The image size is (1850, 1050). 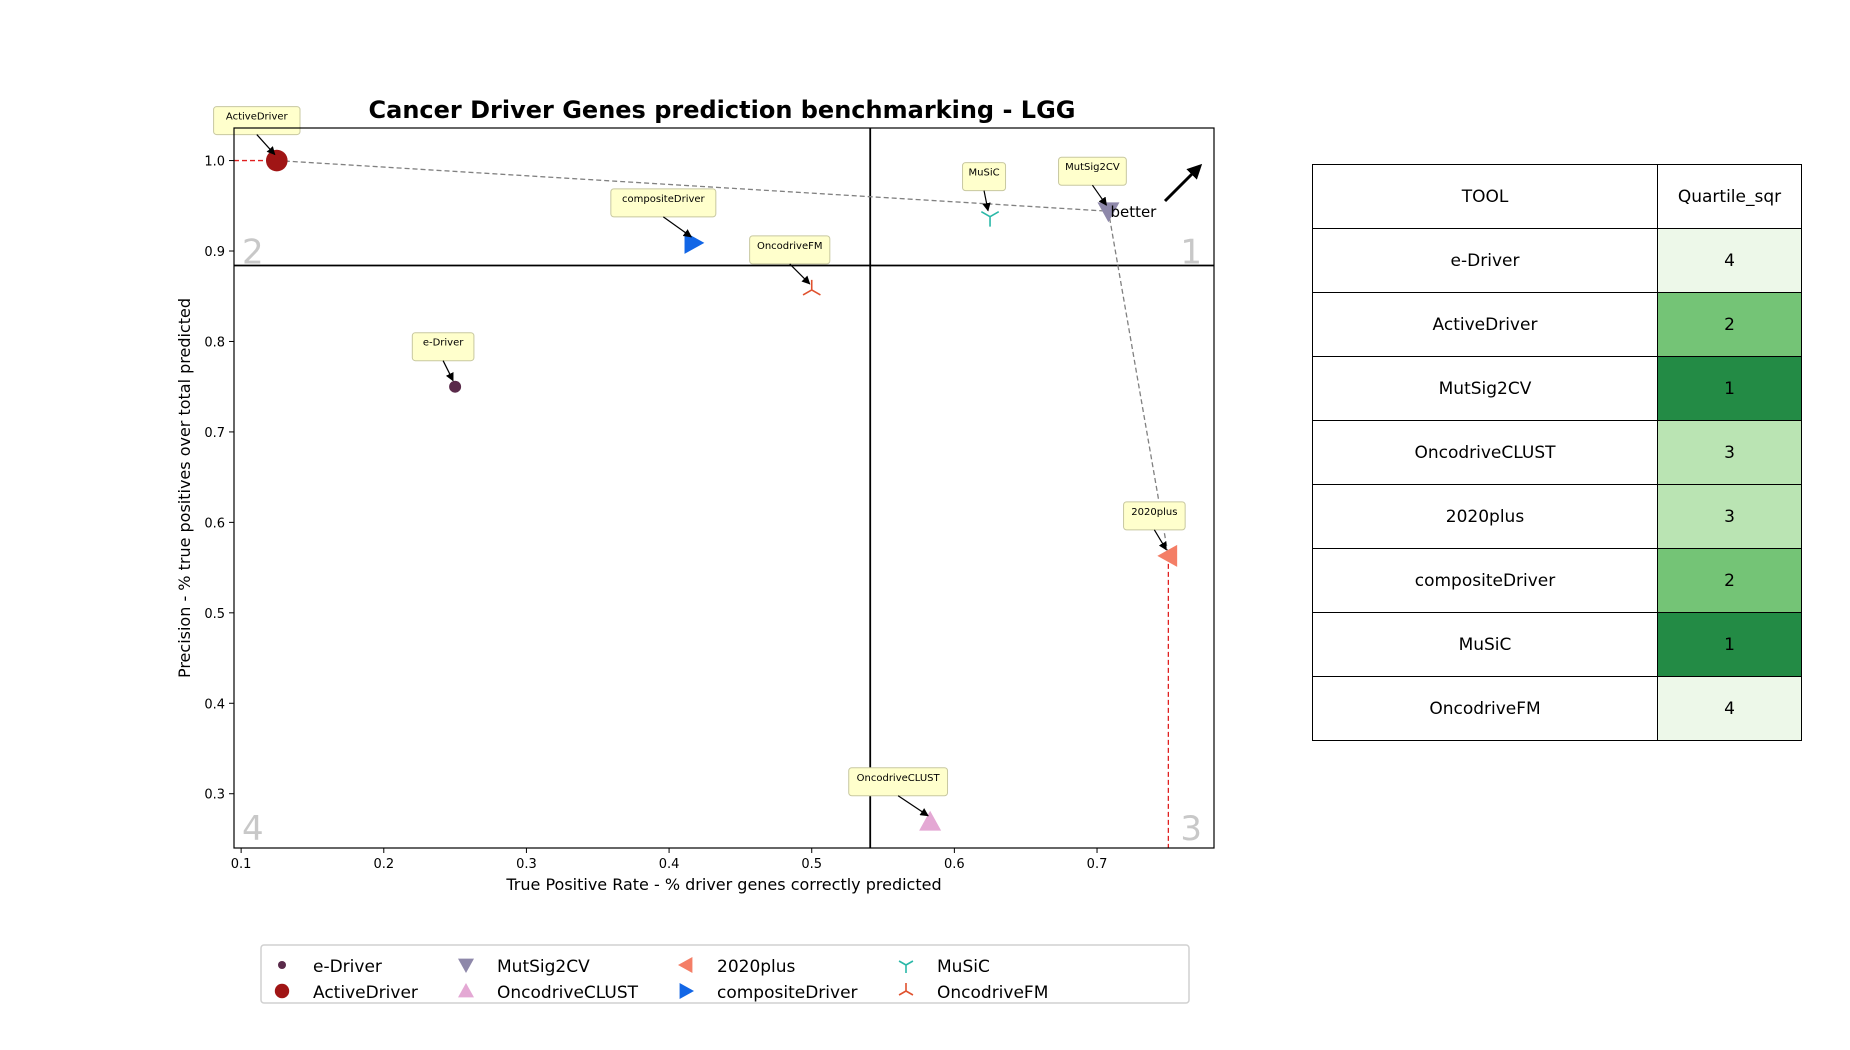 I want to click on legend-item-2020plus: 2020plus, so click(x=737, y=967).